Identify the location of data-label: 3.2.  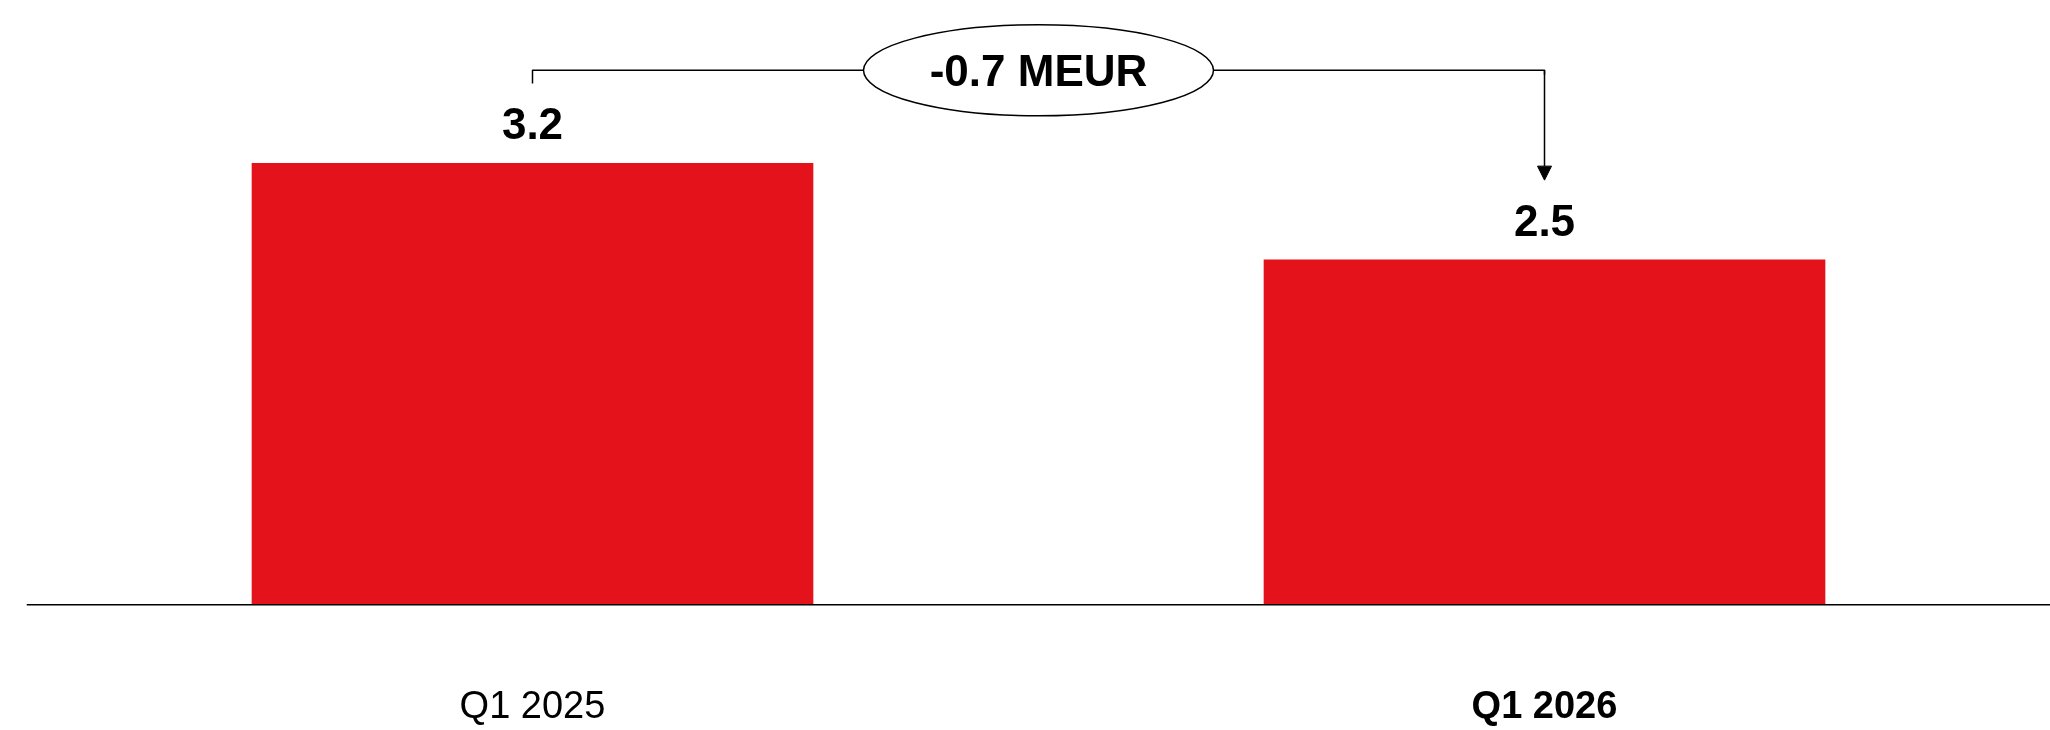
(532, 124).